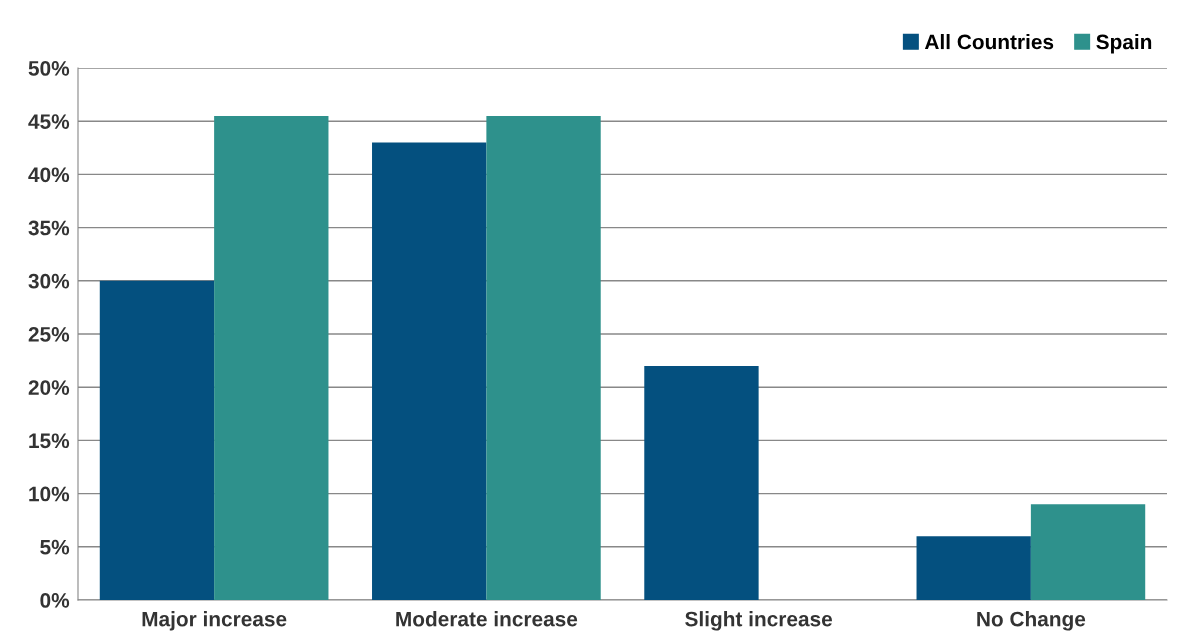  Describe the element at coordinates (989, 42) in the screenshot. I see `legend-label: All Countries` at that location.